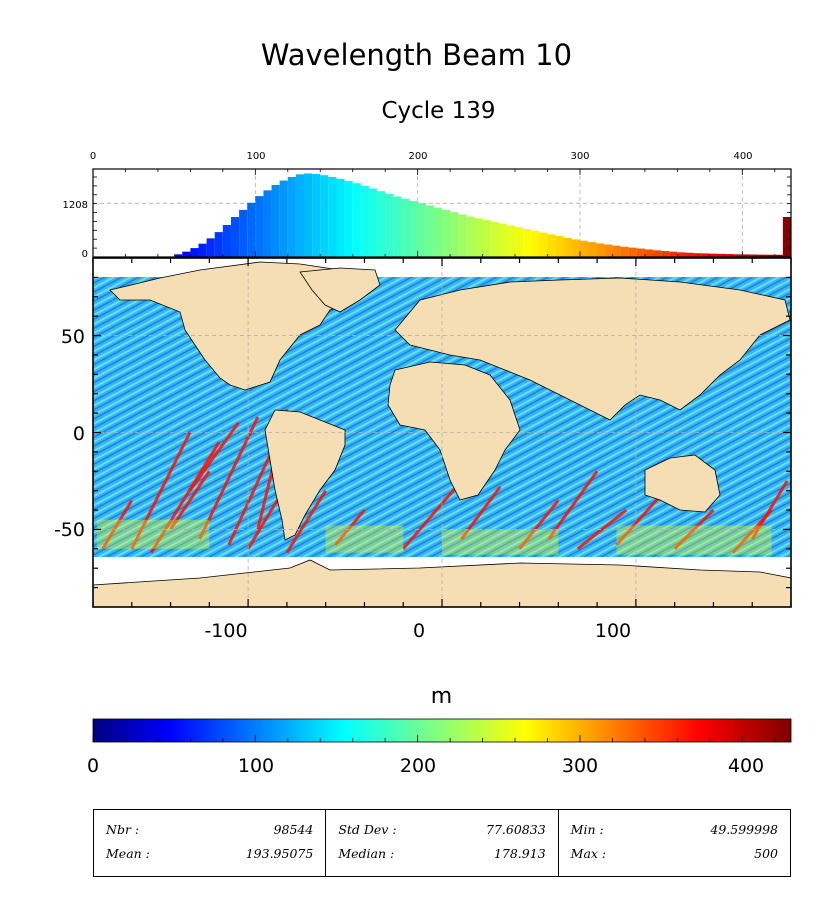  What do you see at coordinates (255, 156) in the screenshot?
I see `hist-x-tick: 100` at bounding box center [255, 156].